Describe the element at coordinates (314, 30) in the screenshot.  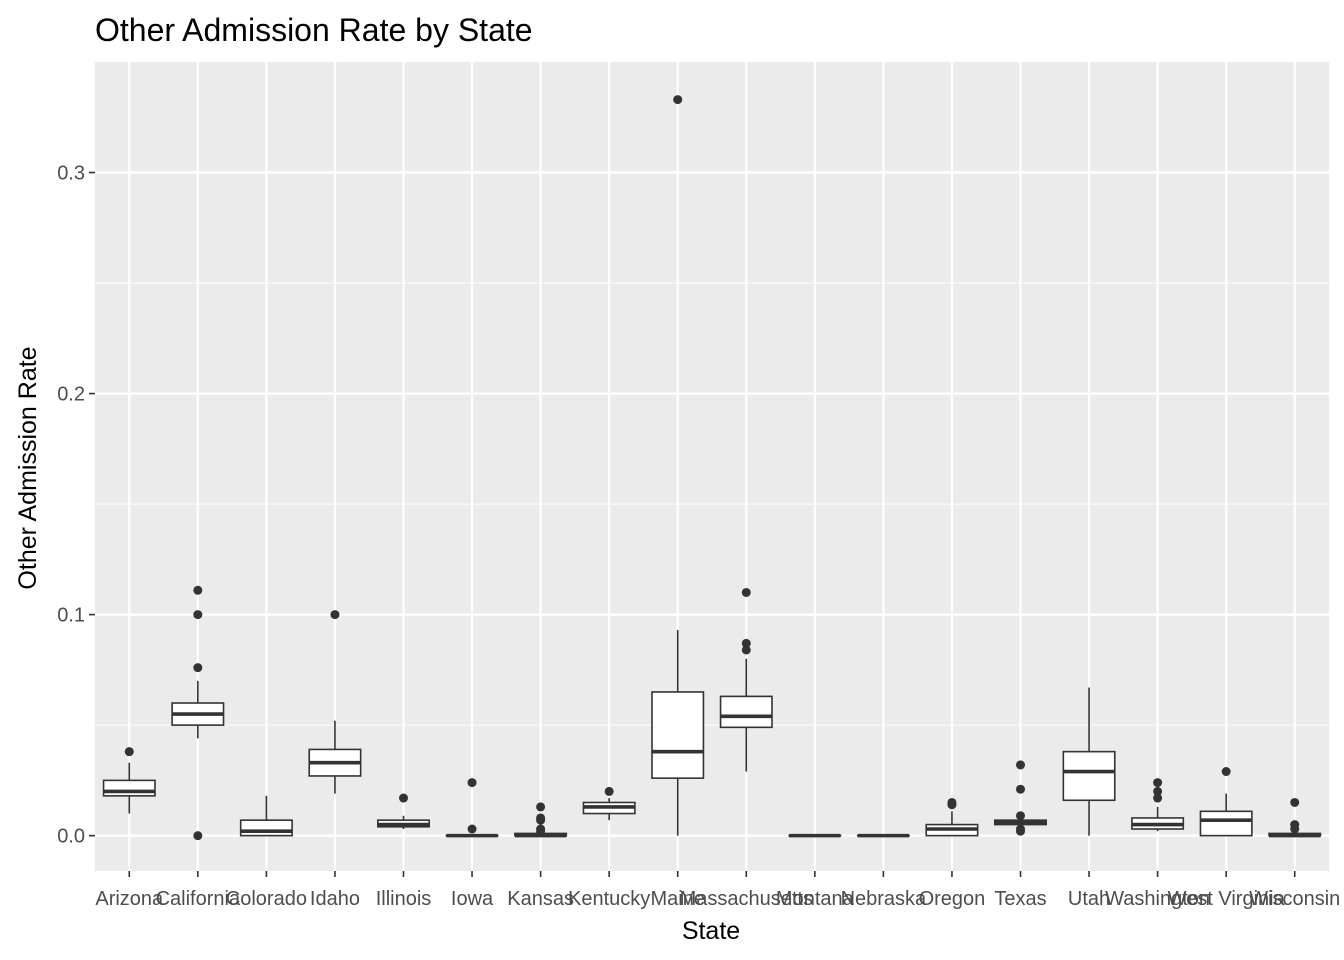
I see `chart-title: Other Admission Rate by State` at that location.